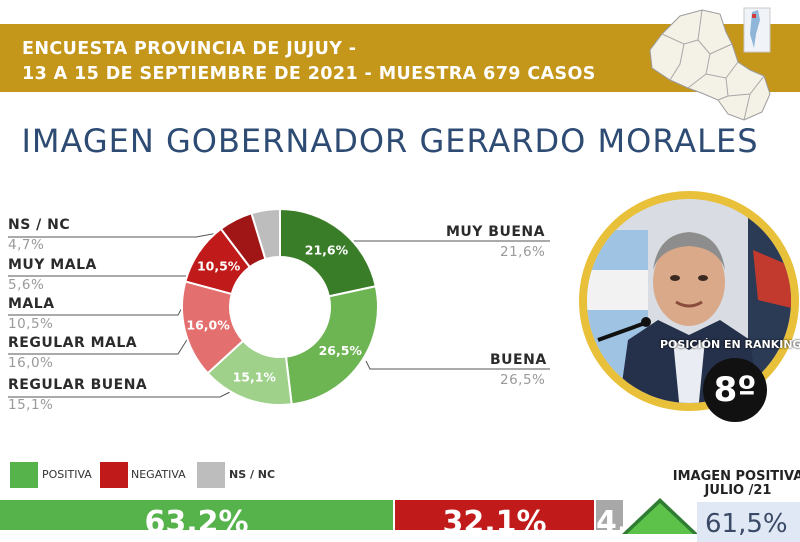 The width and height of the screenshot is (800, 542). What do you see at coordinates (189, 49) in the screenshot?
I see `header-line-1: ENCUESTA PROVINCIA DE JUJUY -` at bounding box center [189, 49].